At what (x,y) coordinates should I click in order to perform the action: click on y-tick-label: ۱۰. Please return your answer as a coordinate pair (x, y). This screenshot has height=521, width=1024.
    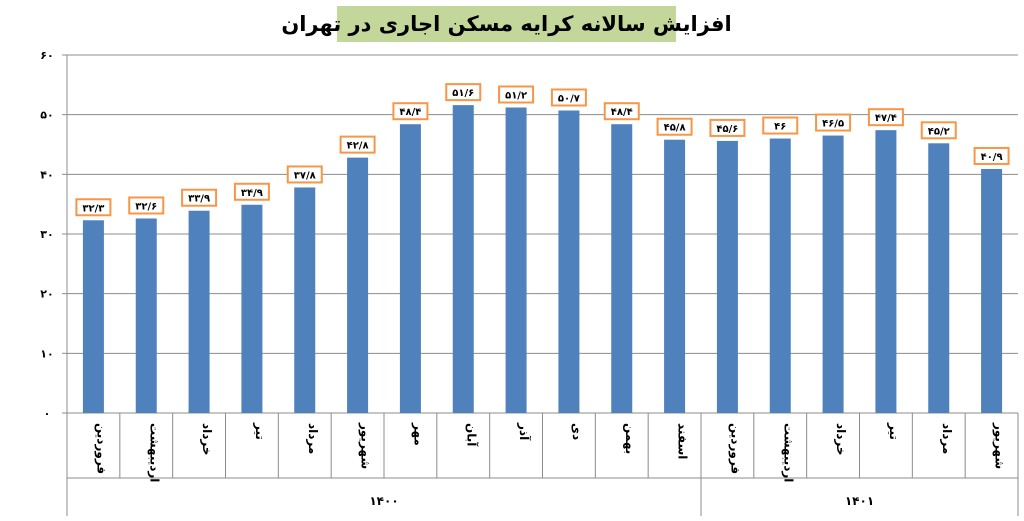
    Looking at the image, I should click on (46, 353).